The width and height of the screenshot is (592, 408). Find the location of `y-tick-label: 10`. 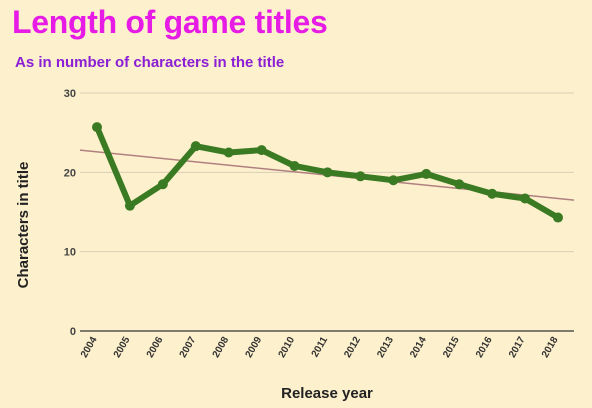

y-tick-label: 10 is located at coordinates (70, 253).